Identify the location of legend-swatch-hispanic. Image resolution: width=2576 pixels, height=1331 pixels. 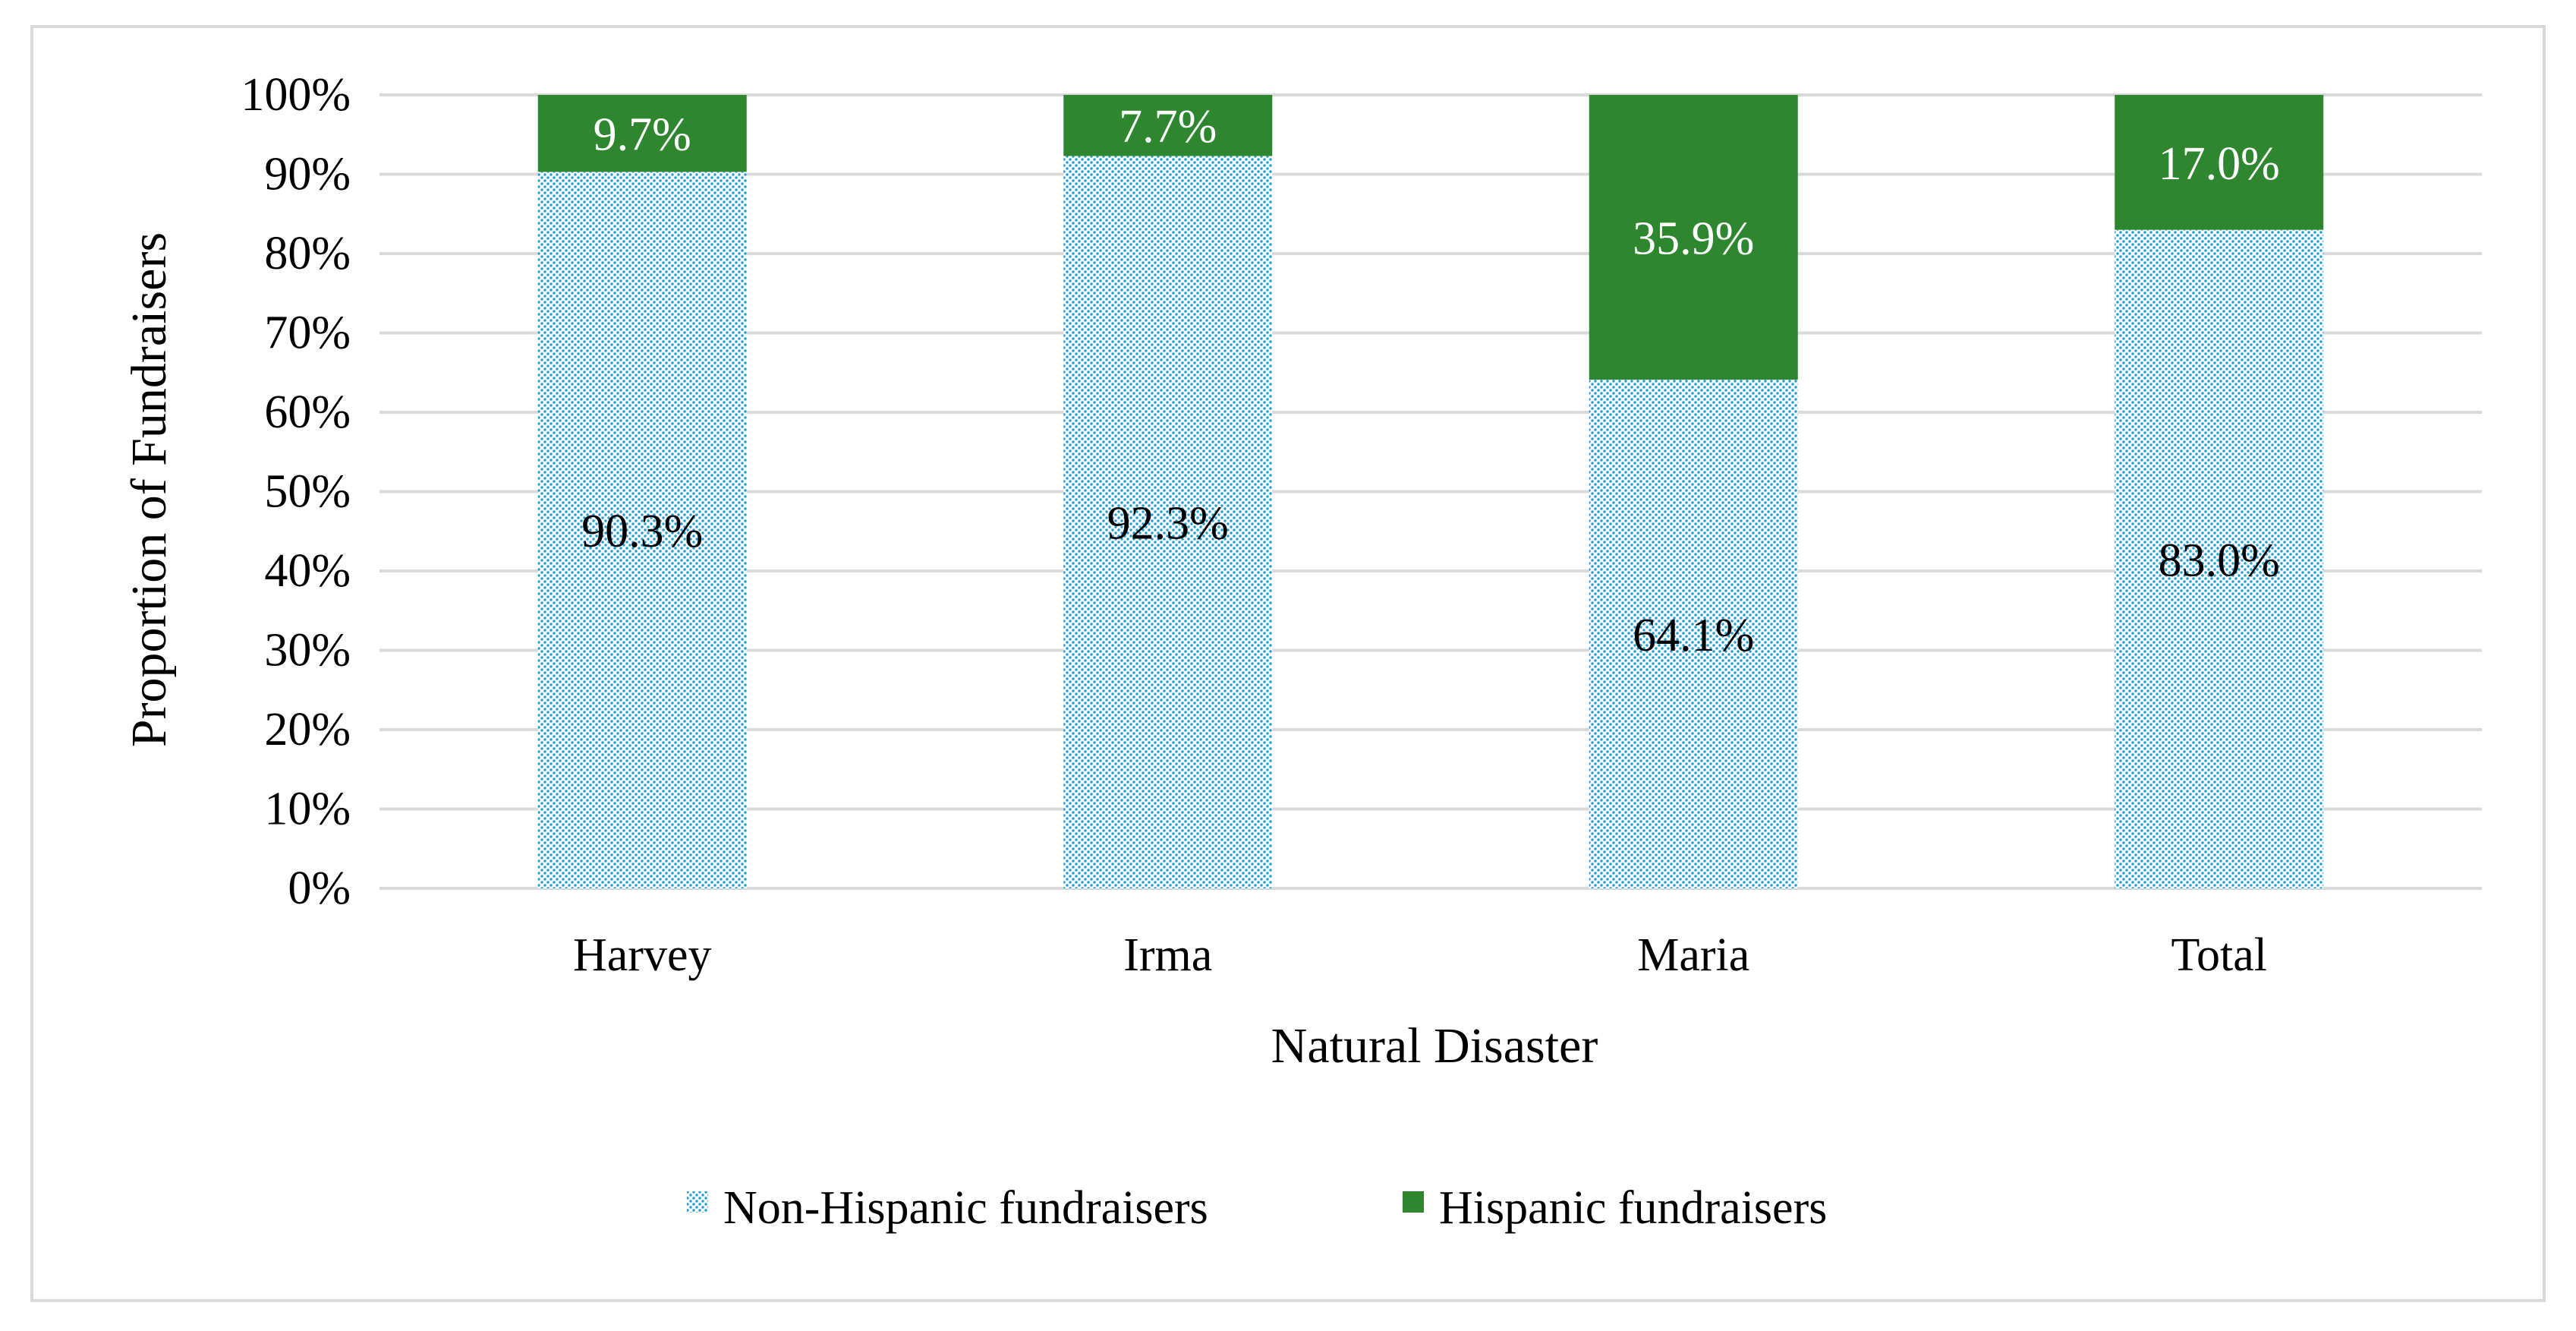
(1413, 1202).